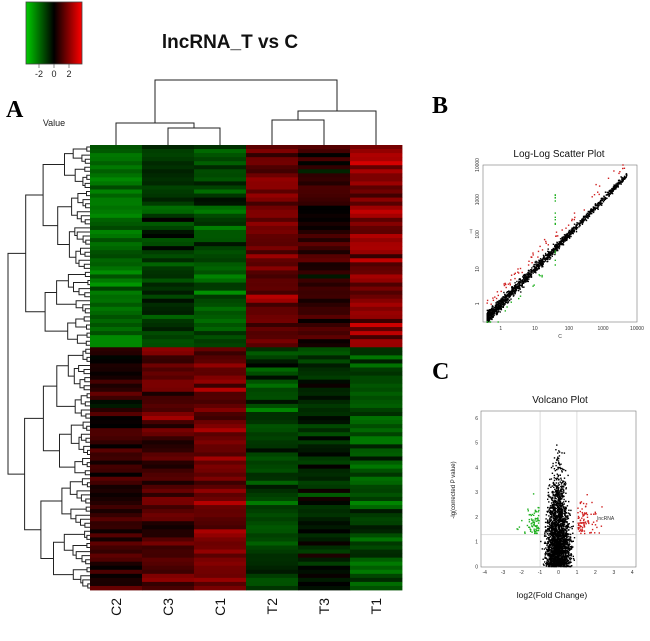  What do you see at coordinates (53, 74) in the screenshot?
I see `color-key-tick: 0` at bounding box center [53, 74].